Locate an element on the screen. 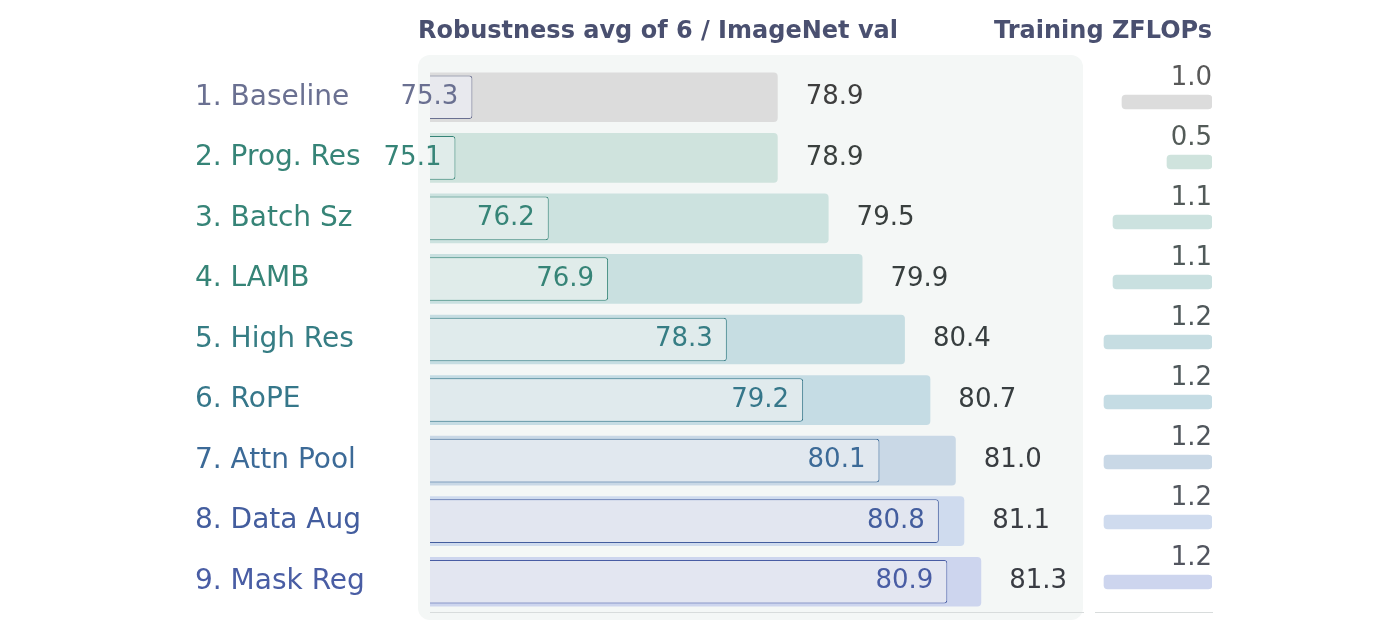 The image size is (1400, 630). data-label: 80.8 is located at coordinates (895, 518).